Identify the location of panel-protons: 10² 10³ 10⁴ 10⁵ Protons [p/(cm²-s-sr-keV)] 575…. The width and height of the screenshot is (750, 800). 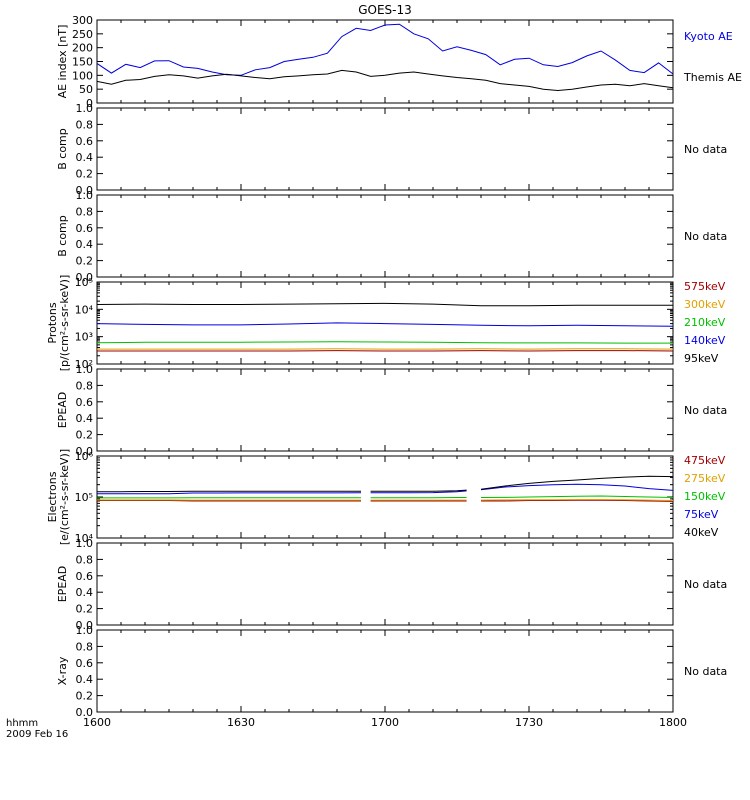
(386, 323).